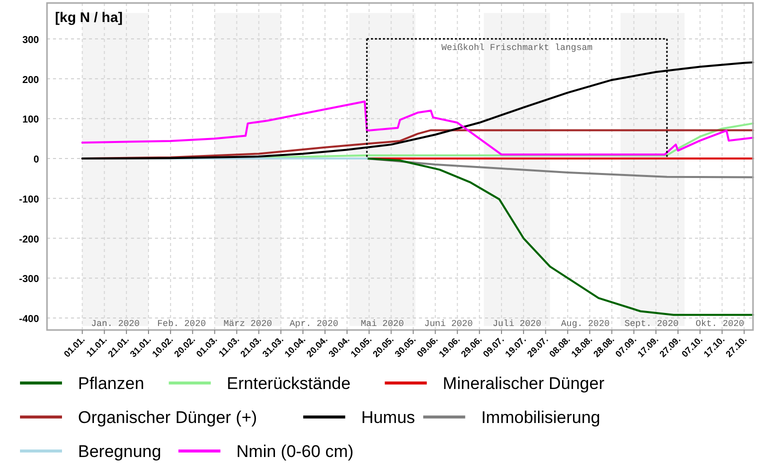  Describe the element at coordinates (417, 128) in the screenshot. I see `line-series` at that location.